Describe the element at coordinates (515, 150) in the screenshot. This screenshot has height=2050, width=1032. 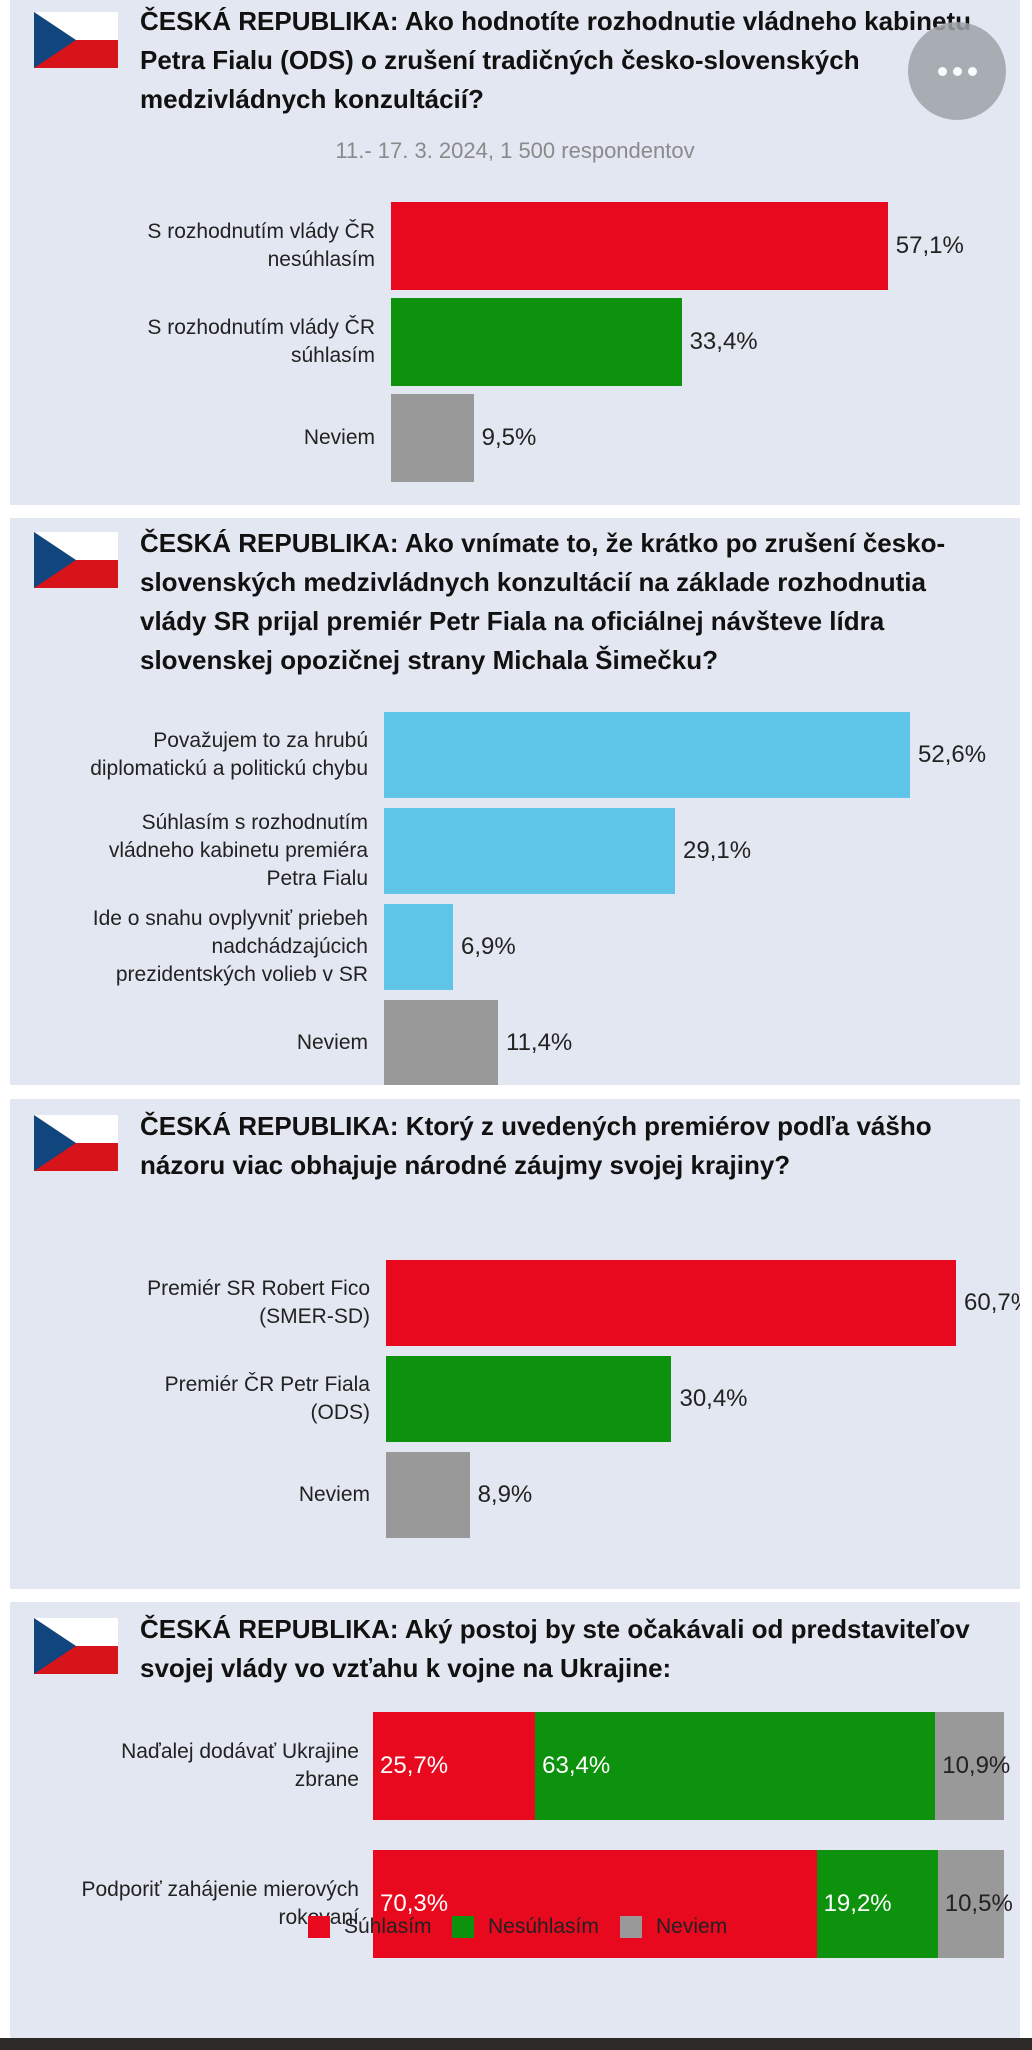
I see `chart-subtitle: 11.- 17. 3. 2024, 1 500 respondentov` at that location.